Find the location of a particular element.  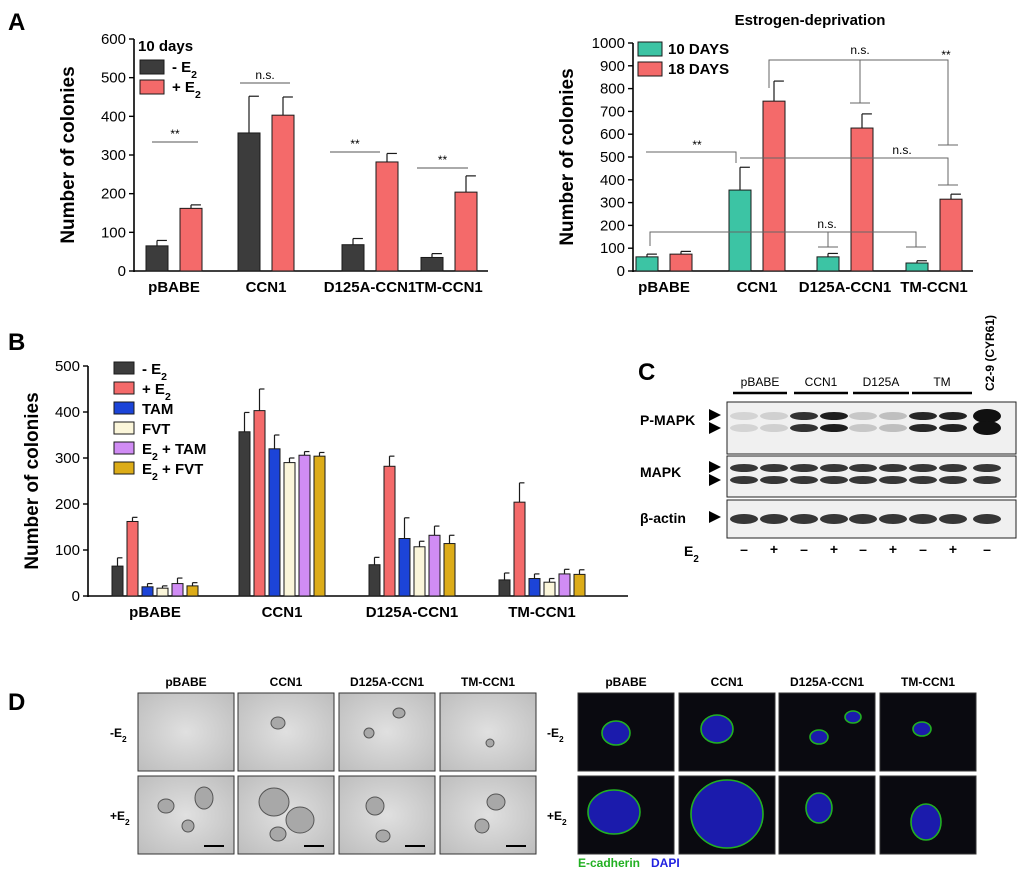

sig-bracket is located at coordinates (691, 157).